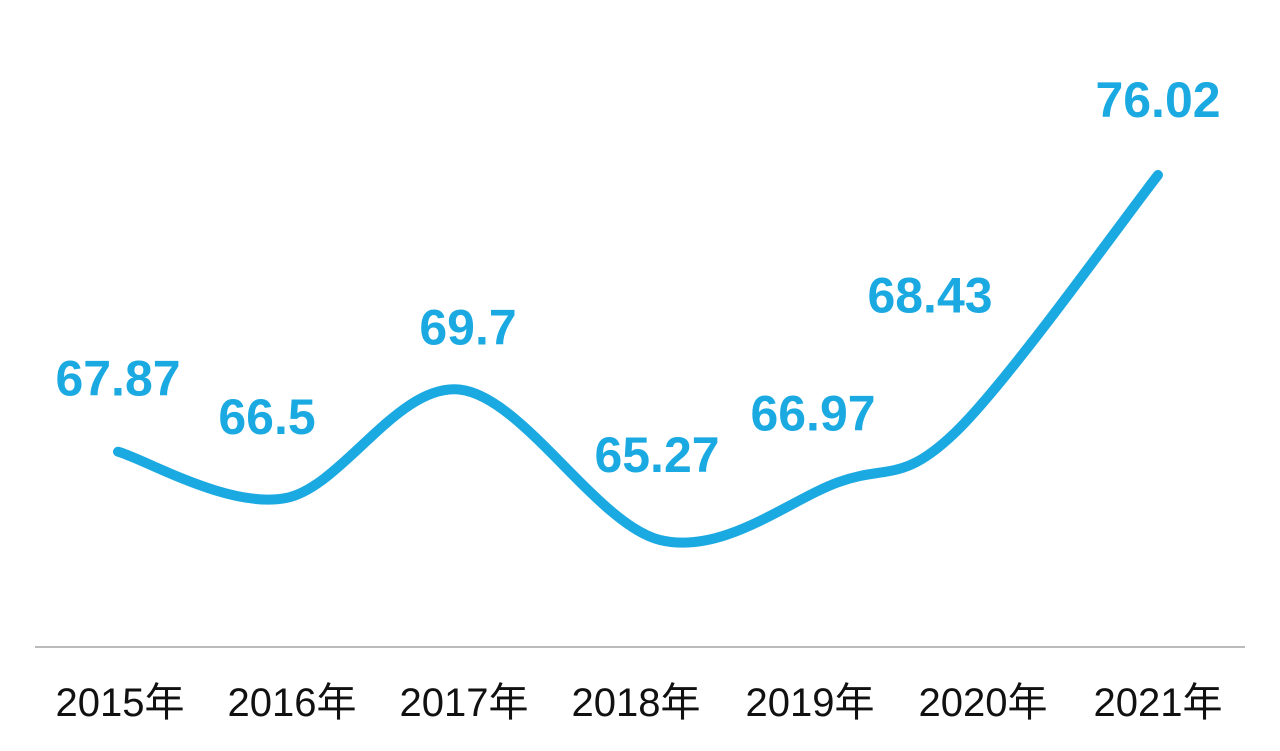 This screenshot has height=751, width=1280. Describe the element at coordinates (292, 703) in the screenshot. I see `x-tick-label-2: 2016年` at that location.